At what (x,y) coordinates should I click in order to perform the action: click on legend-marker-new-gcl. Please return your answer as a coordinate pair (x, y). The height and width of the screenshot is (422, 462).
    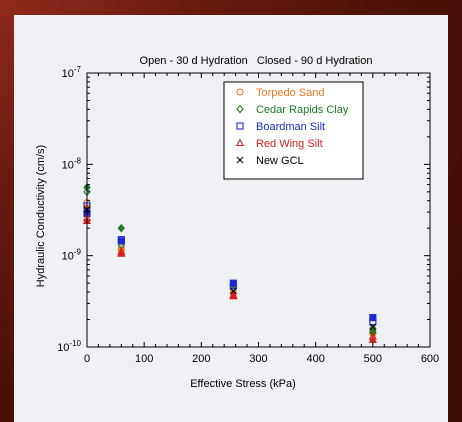
    Looking at the image, I should click on (240, 160).